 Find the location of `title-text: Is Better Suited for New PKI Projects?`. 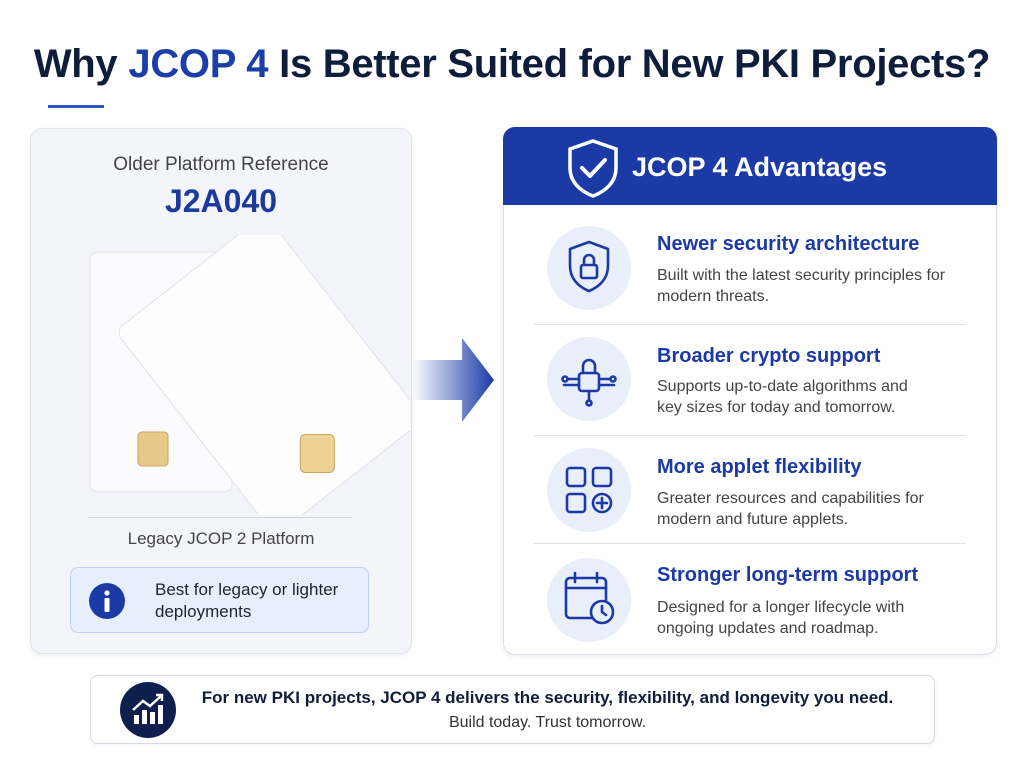

title-text: Is Better Suited for New PKI Projects? is located at coordinates (635, 64).